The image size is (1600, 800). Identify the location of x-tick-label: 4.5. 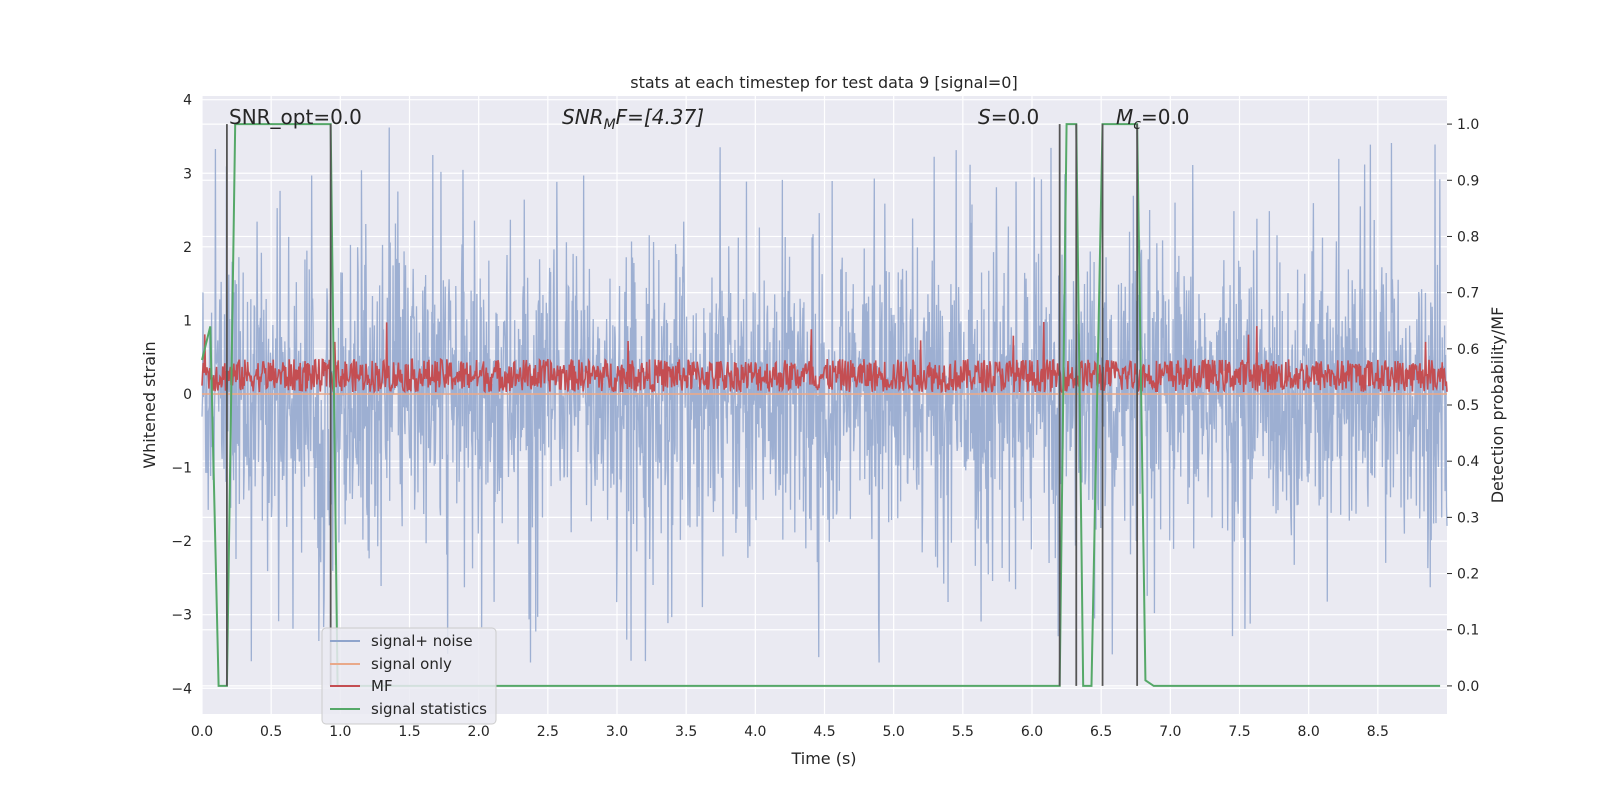
(824, 732).